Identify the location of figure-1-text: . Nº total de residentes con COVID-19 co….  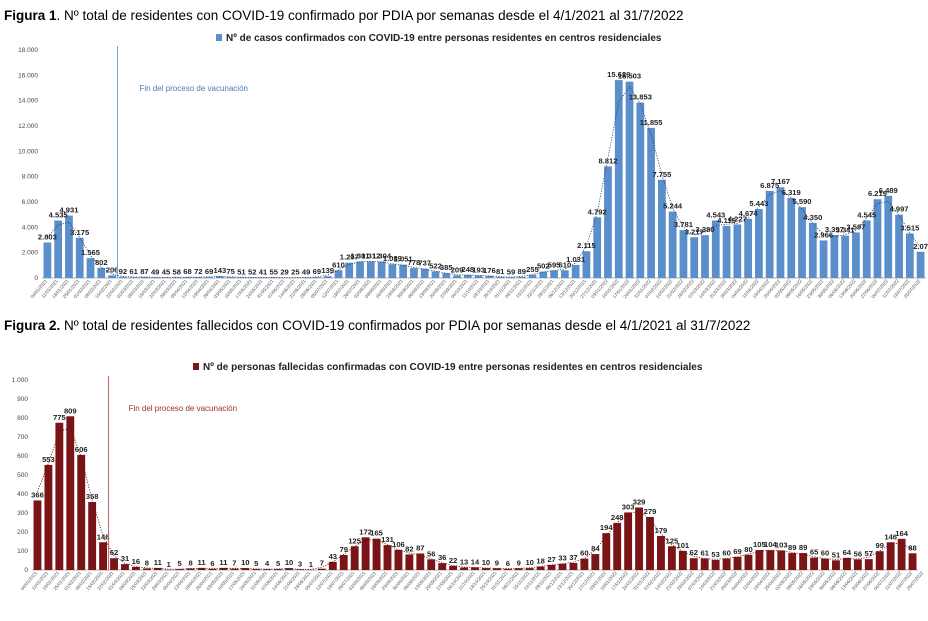
(370, 15).